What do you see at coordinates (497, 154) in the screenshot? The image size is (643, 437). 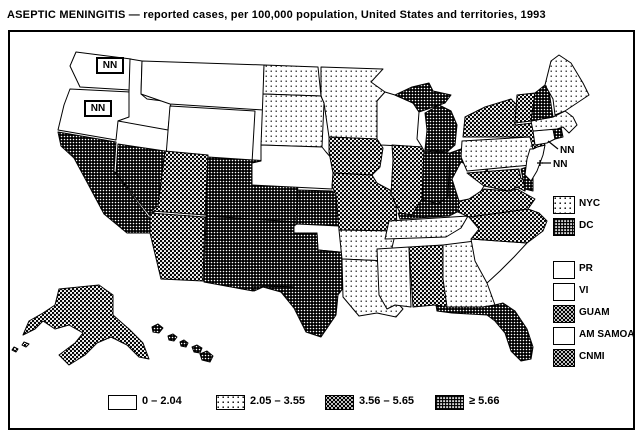 I see `state-pa` at bounding box center [497, 154].